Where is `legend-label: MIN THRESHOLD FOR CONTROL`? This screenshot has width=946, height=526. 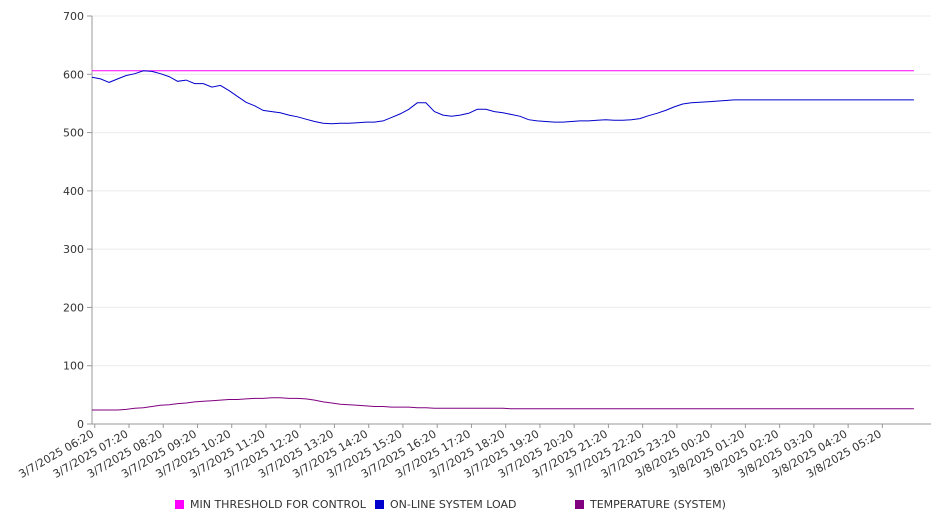
legend-label: MIN THRESHOLD FOR CONTROL is located at coordinates (278, 504).